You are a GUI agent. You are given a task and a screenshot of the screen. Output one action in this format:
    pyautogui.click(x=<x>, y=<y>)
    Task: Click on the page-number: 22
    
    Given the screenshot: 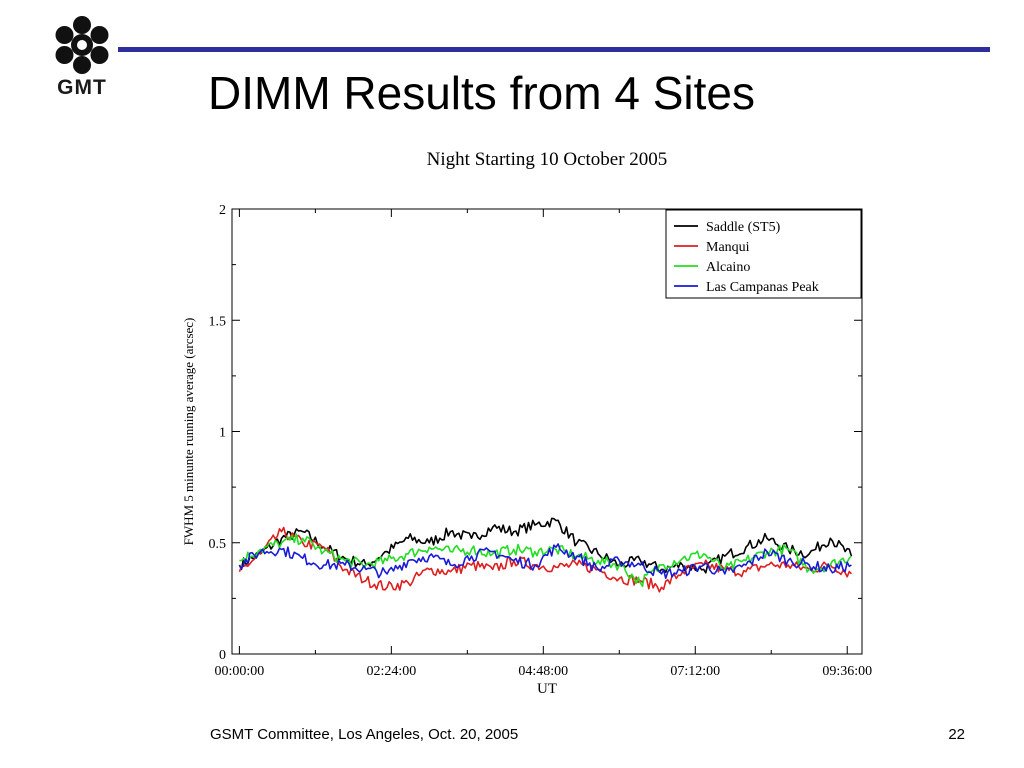 What is the action you would take?
    pyautogui.click(x=956, y=734)
    